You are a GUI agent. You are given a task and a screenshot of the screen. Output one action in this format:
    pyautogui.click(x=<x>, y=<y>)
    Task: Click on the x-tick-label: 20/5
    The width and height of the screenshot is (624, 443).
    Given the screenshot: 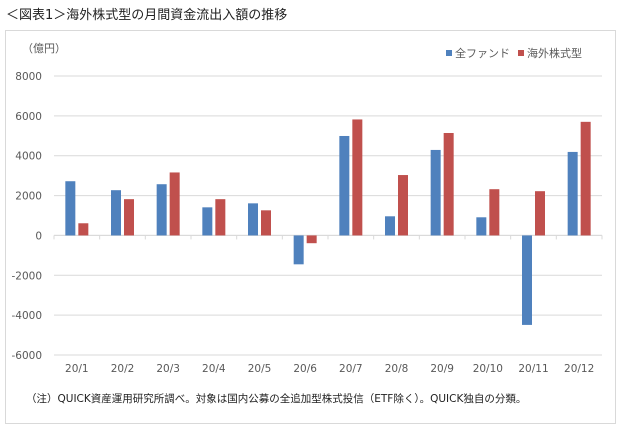 What is the action you would take?
    pyautogui.click(x=260, y=369)
    